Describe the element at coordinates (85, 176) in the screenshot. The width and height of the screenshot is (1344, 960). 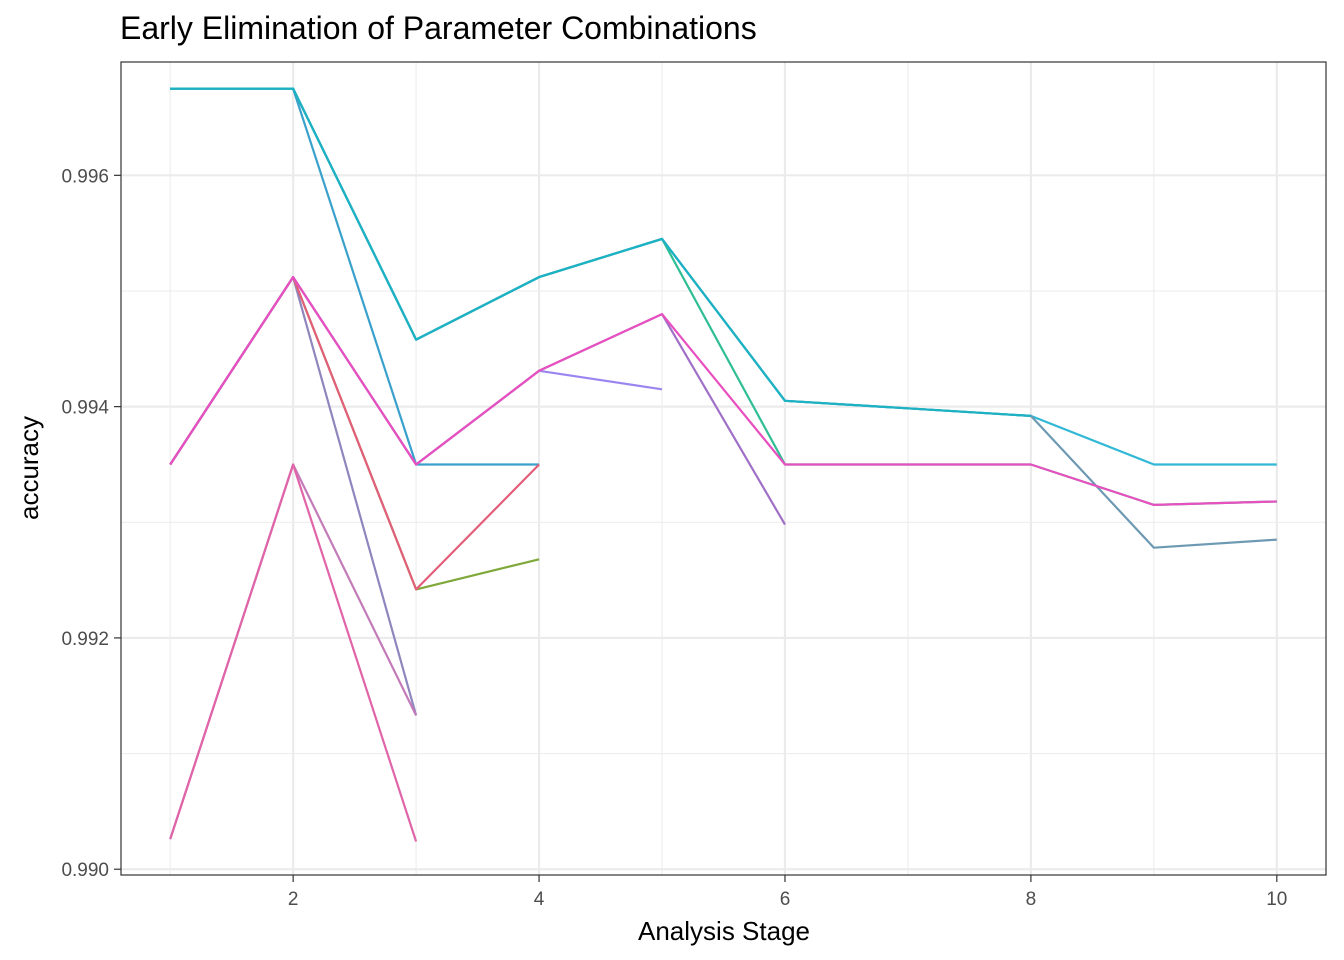
I see `y-tick-label: 0.996` at that location.